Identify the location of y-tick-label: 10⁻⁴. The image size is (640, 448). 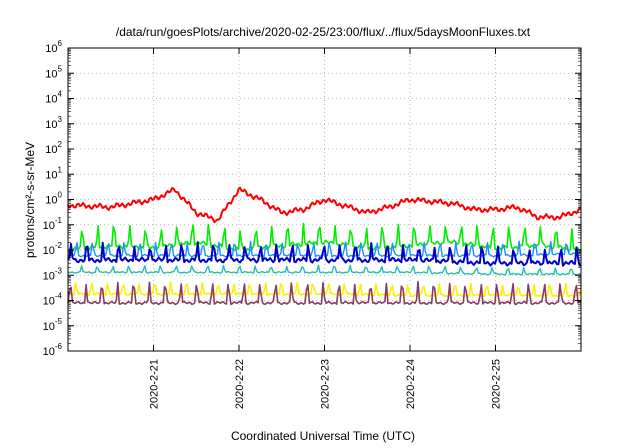
(53, 300).